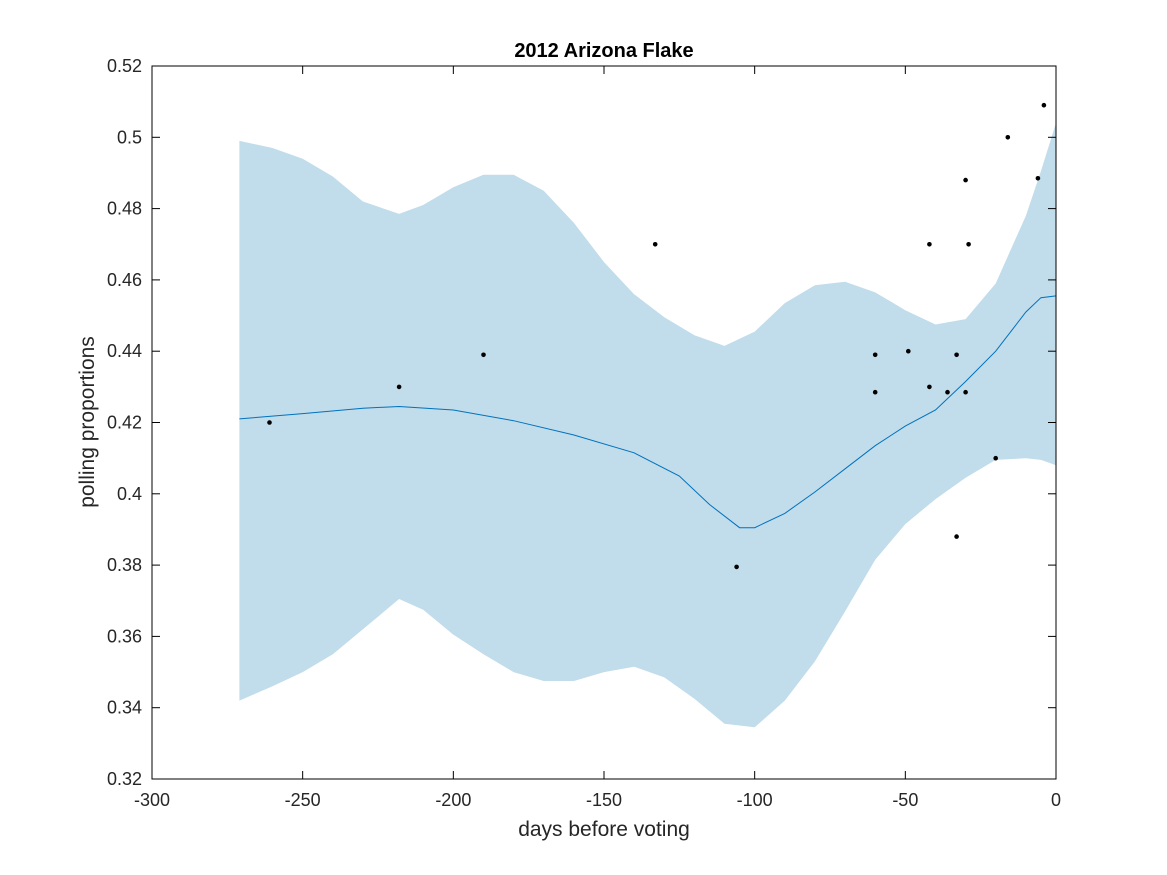  I want to click on x-tick-label: -150, so click(604, 800).